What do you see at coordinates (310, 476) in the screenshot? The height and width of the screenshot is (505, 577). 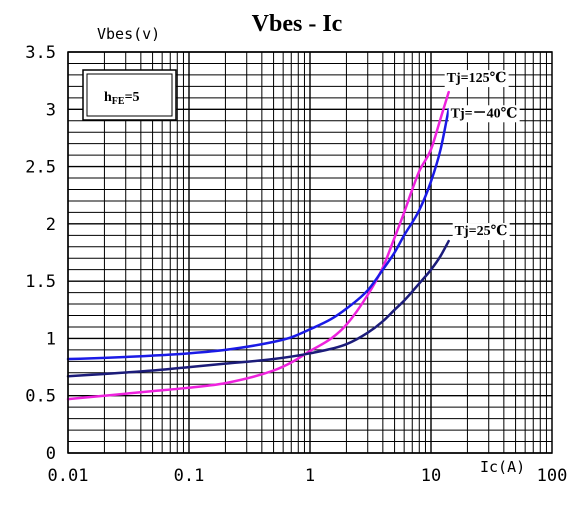 I see `x-tick-label: 1` at bounding box center [310, 476].